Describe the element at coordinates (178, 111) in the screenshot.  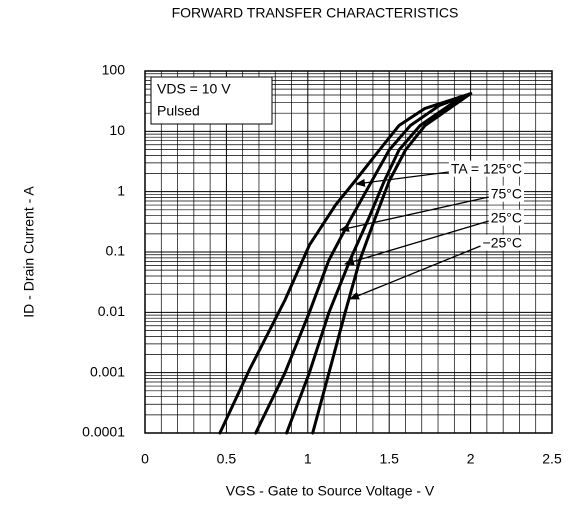
I see `annotation: Pulsed` at that location.